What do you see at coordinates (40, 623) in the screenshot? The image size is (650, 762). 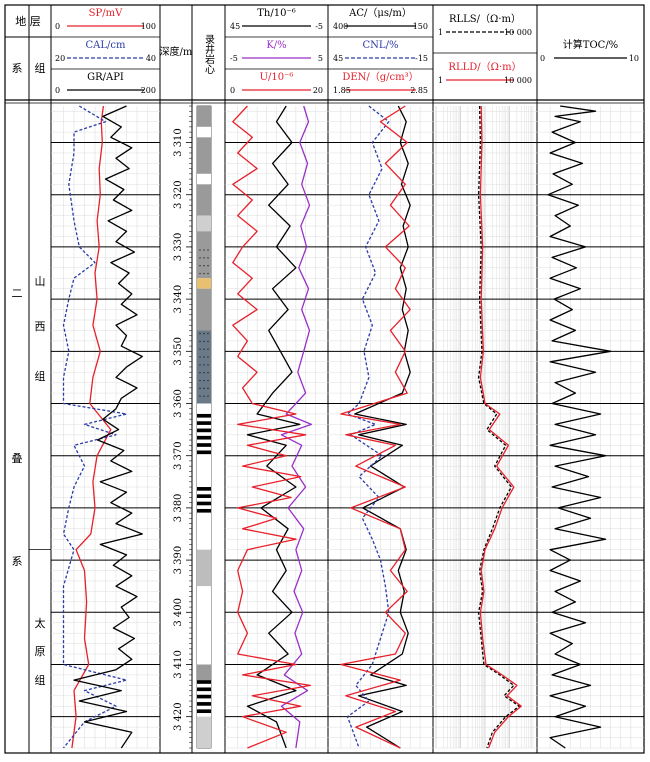 I see `taiyuan-char-1: 太` at bounding box center [40, 623].